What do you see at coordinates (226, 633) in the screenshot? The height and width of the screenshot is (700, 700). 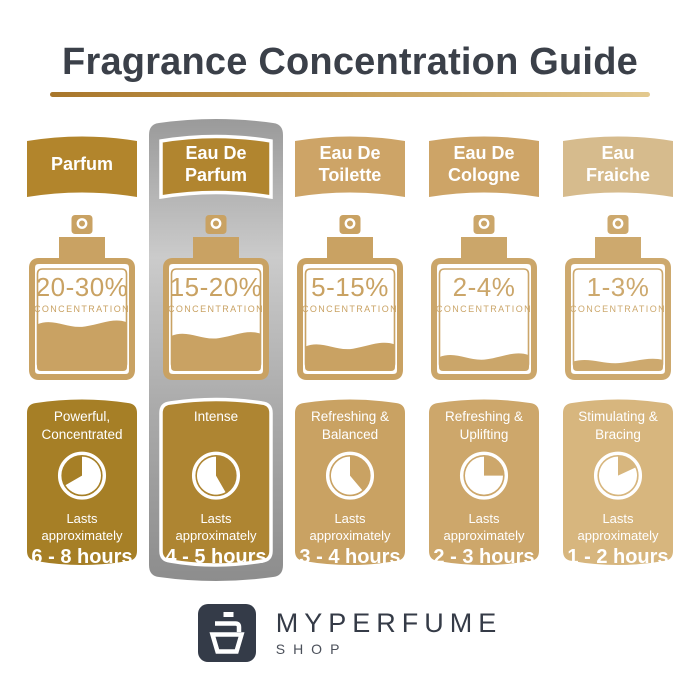 I see `perfume-shop-logo-icon` at bounding box center [226, 633].